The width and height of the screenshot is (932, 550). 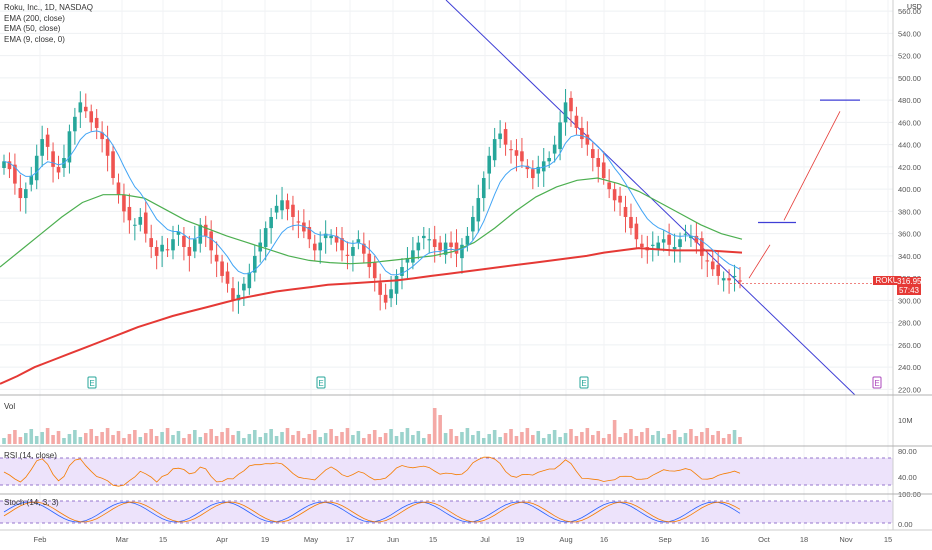 What do you see at coordinates (30, 455) in the screenshot?
I see `rsi-panel-label: RSI (14, close)` at bounding box center [30, 455].